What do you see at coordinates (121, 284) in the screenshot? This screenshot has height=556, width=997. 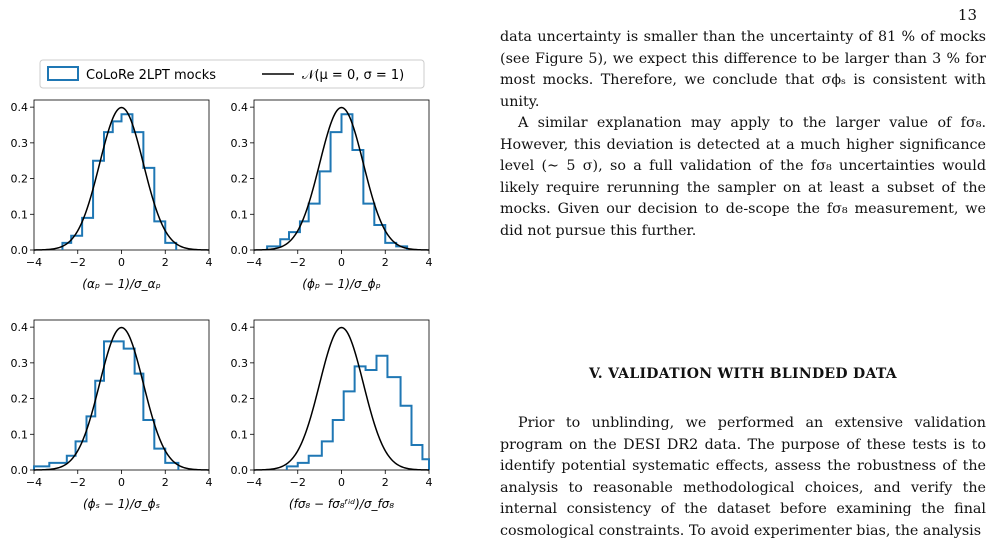 I see `x-axis-label: (αₚ − 1)/σ_αₚ` at bounding box center [121, 284].